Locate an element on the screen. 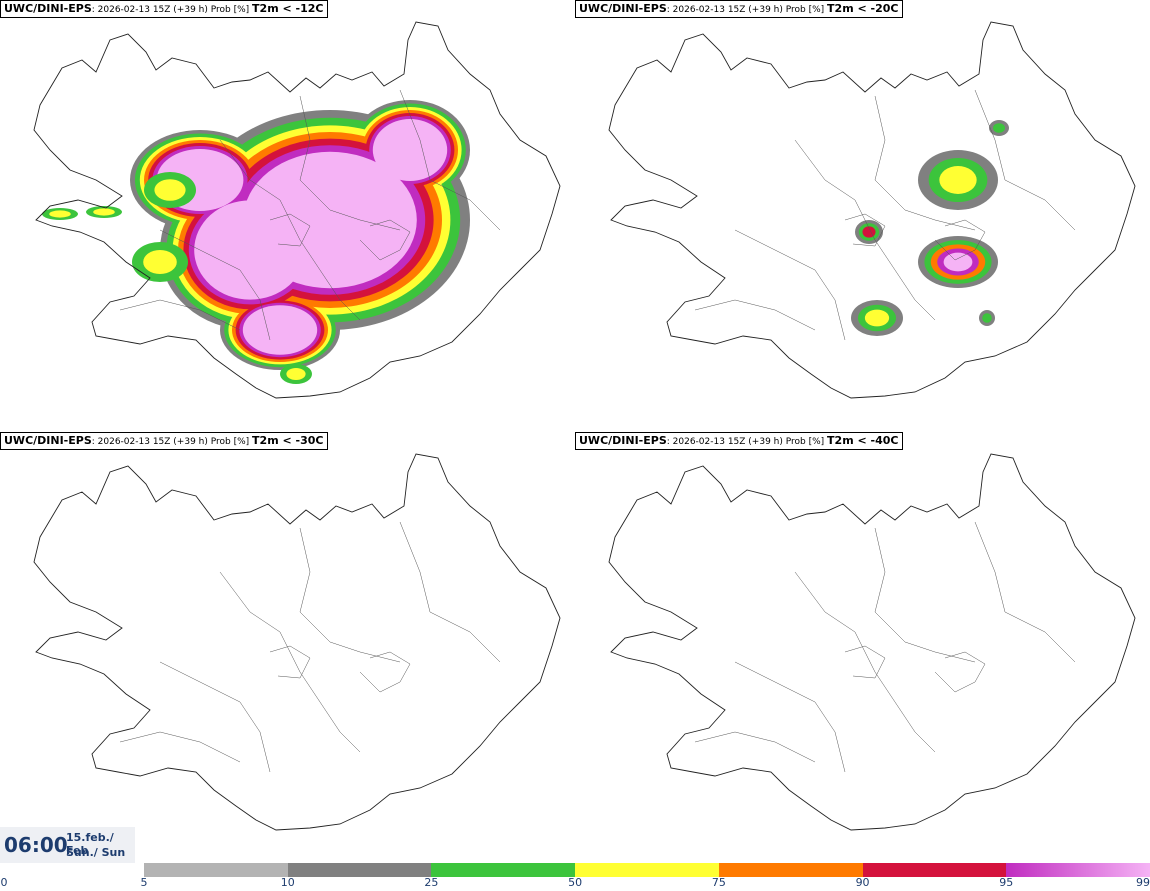 This screenshot has height=891, width=1150. valid-time-box: 06:00 15.feb./ Feb Sun./ Sun is located at coordinates (67, 845).